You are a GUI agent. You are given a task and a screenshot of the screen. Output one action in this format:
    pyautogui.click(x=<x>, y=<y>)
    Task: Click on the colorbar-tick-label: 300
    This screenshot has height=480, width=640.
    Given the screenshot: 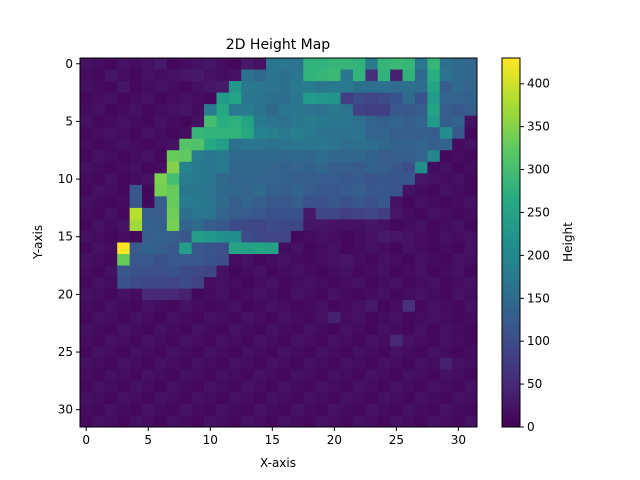 What is the action you would take?
    pyautogui.click(x=538, y=170)
    